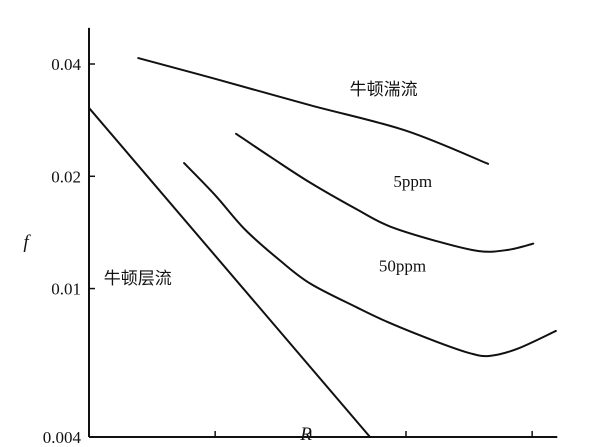 Image resolution: width=608 pixels, height=447 pixels. I want to click on y-ticks: 0.04 0.02 0.01 0.004, so click(69, 251).